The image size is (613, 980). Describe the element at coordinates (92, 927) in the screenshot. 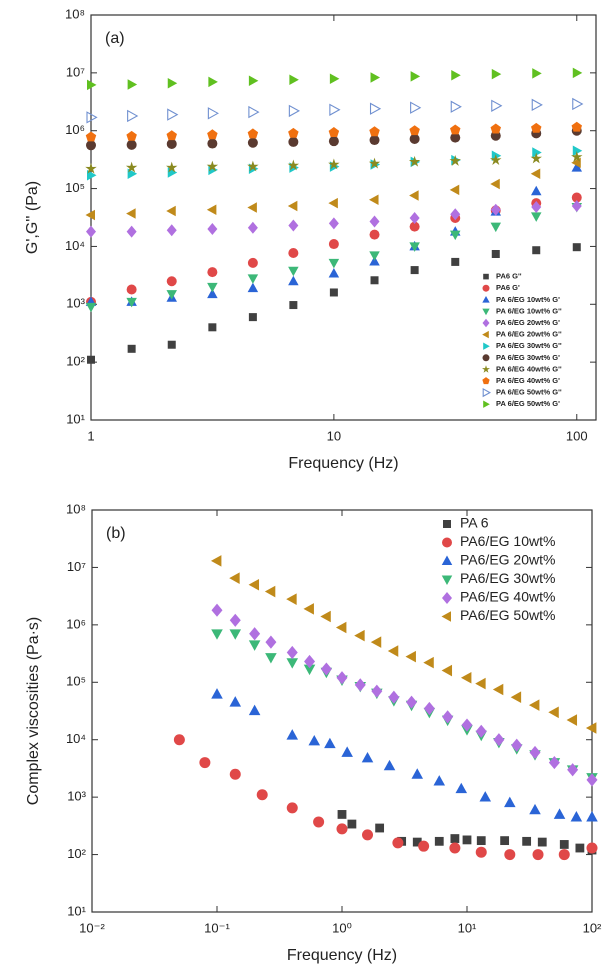

I see `x-tick-label: 10⁻²` at that location.